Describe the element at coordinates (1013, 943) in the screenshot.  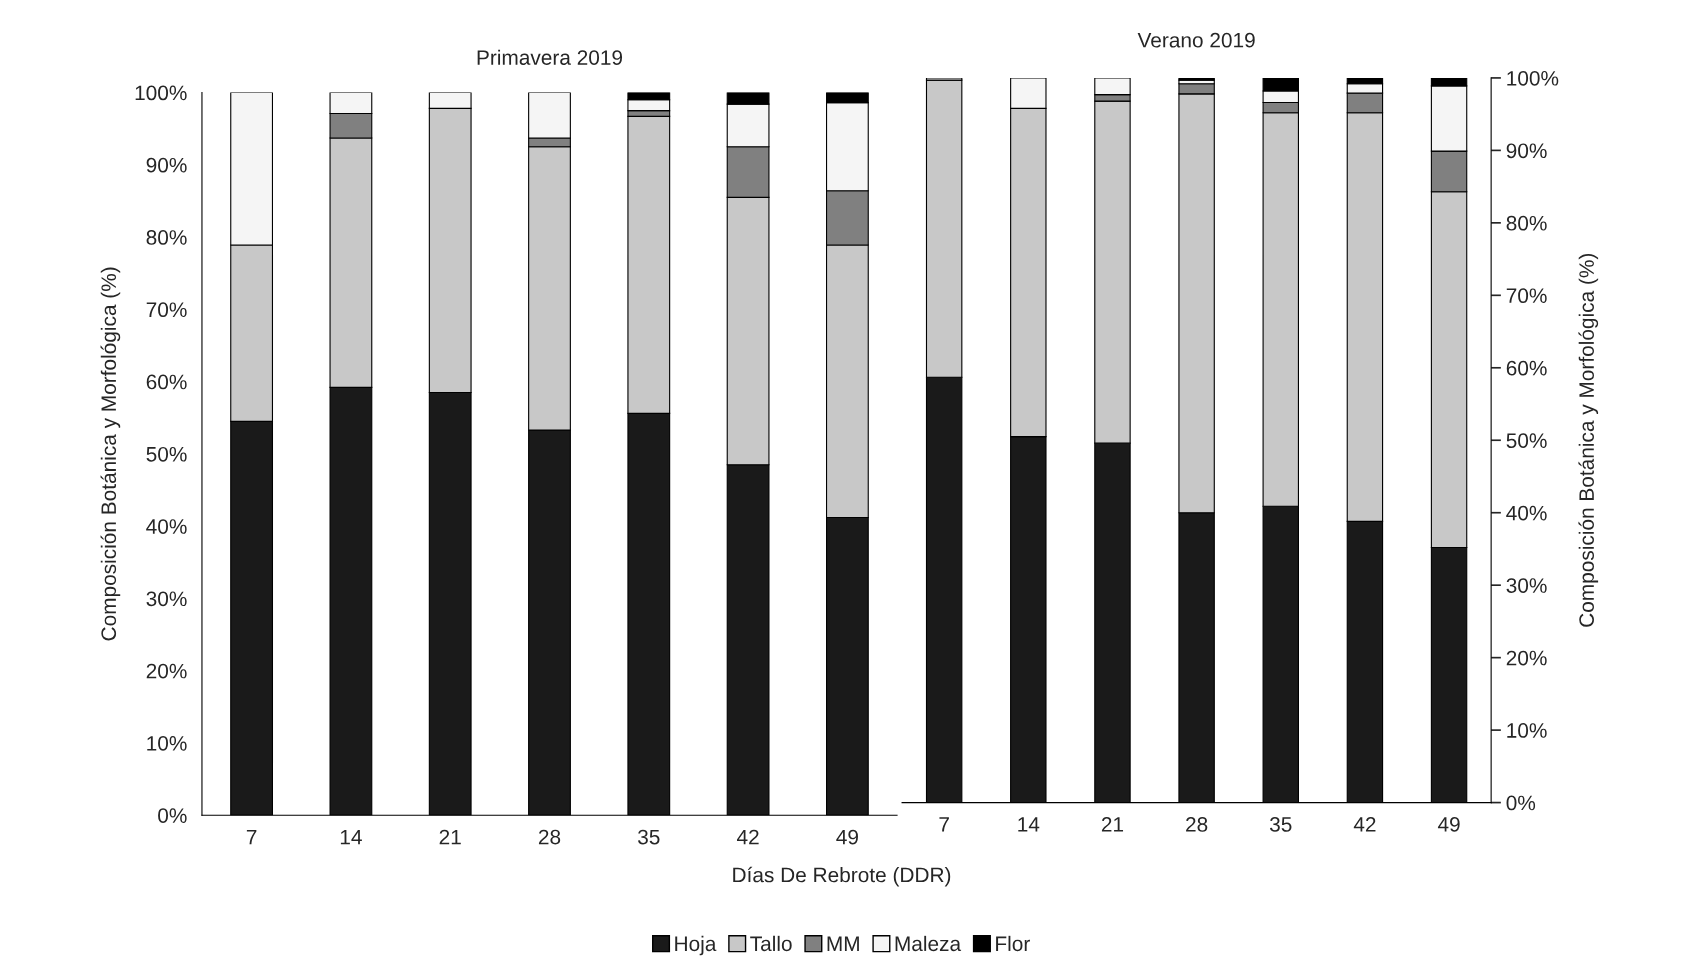
I see `legend-label: Flor` at that location.